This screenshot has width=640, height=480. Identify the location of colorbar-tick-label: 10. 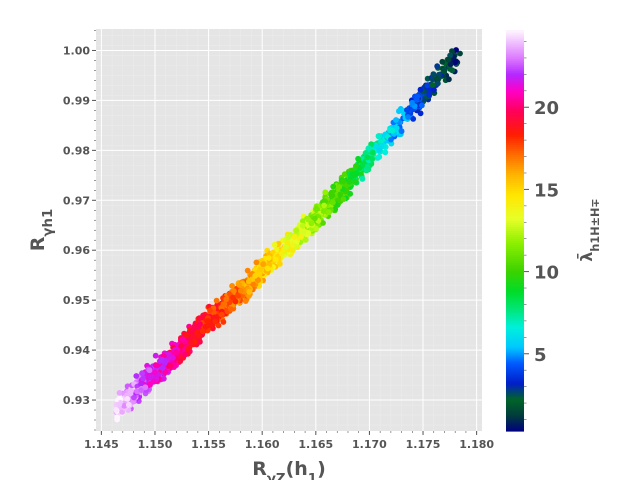
(546, 273).